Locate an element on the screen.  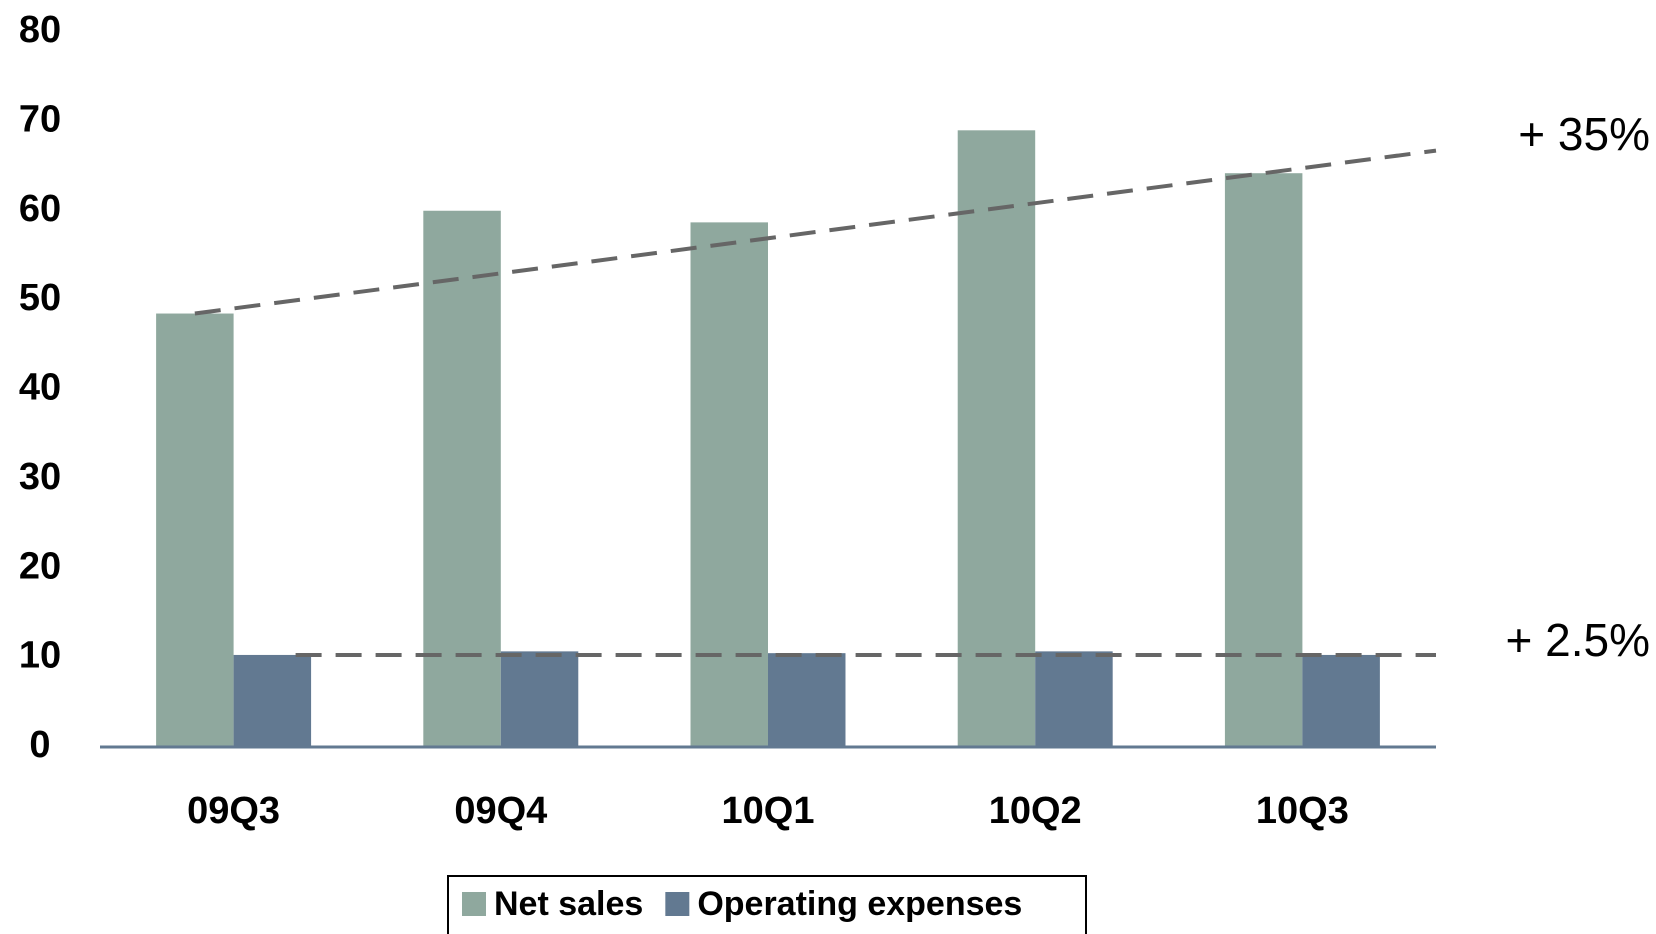
x-tick-label: 09Q3 is located at coordinates (233, 811).